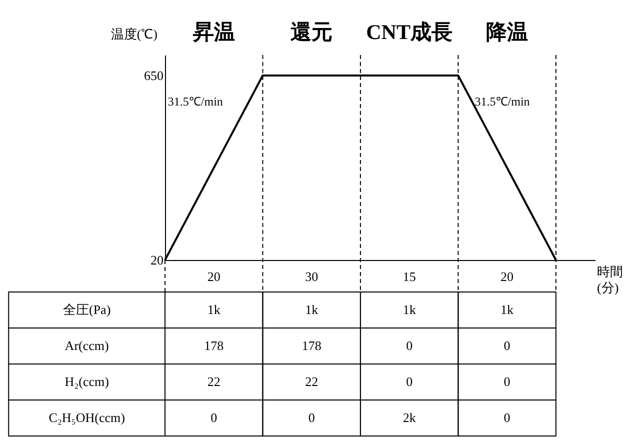  What do you see at coordinates (409, 32) in the screenshot?
I see `text: CNT成長` at bounding box center [409, 32].